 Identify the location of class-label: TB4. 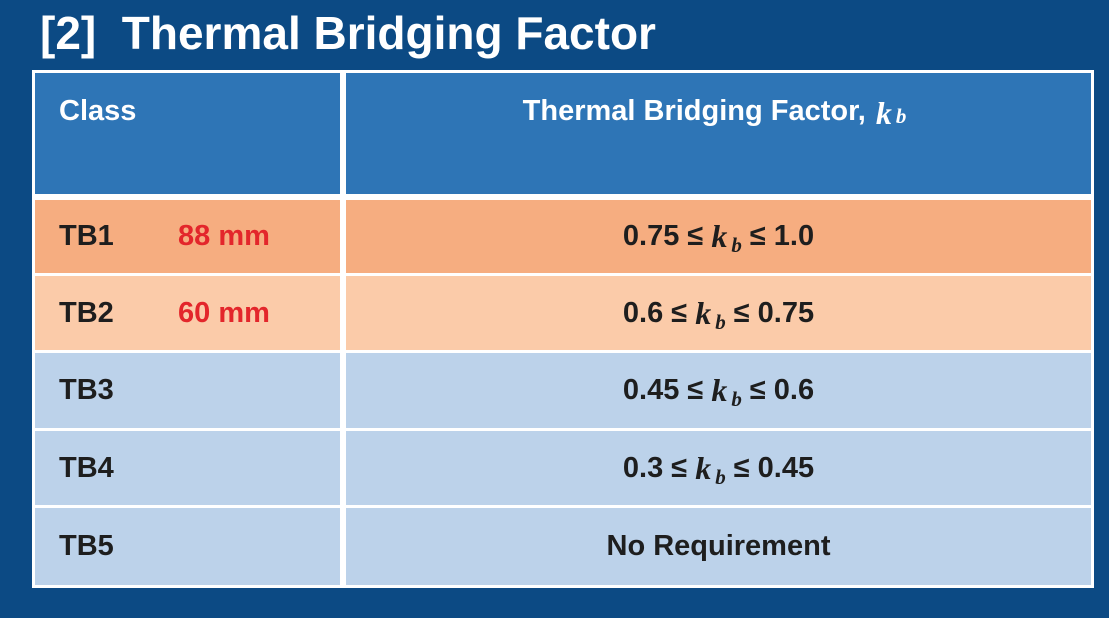
(86, 467).